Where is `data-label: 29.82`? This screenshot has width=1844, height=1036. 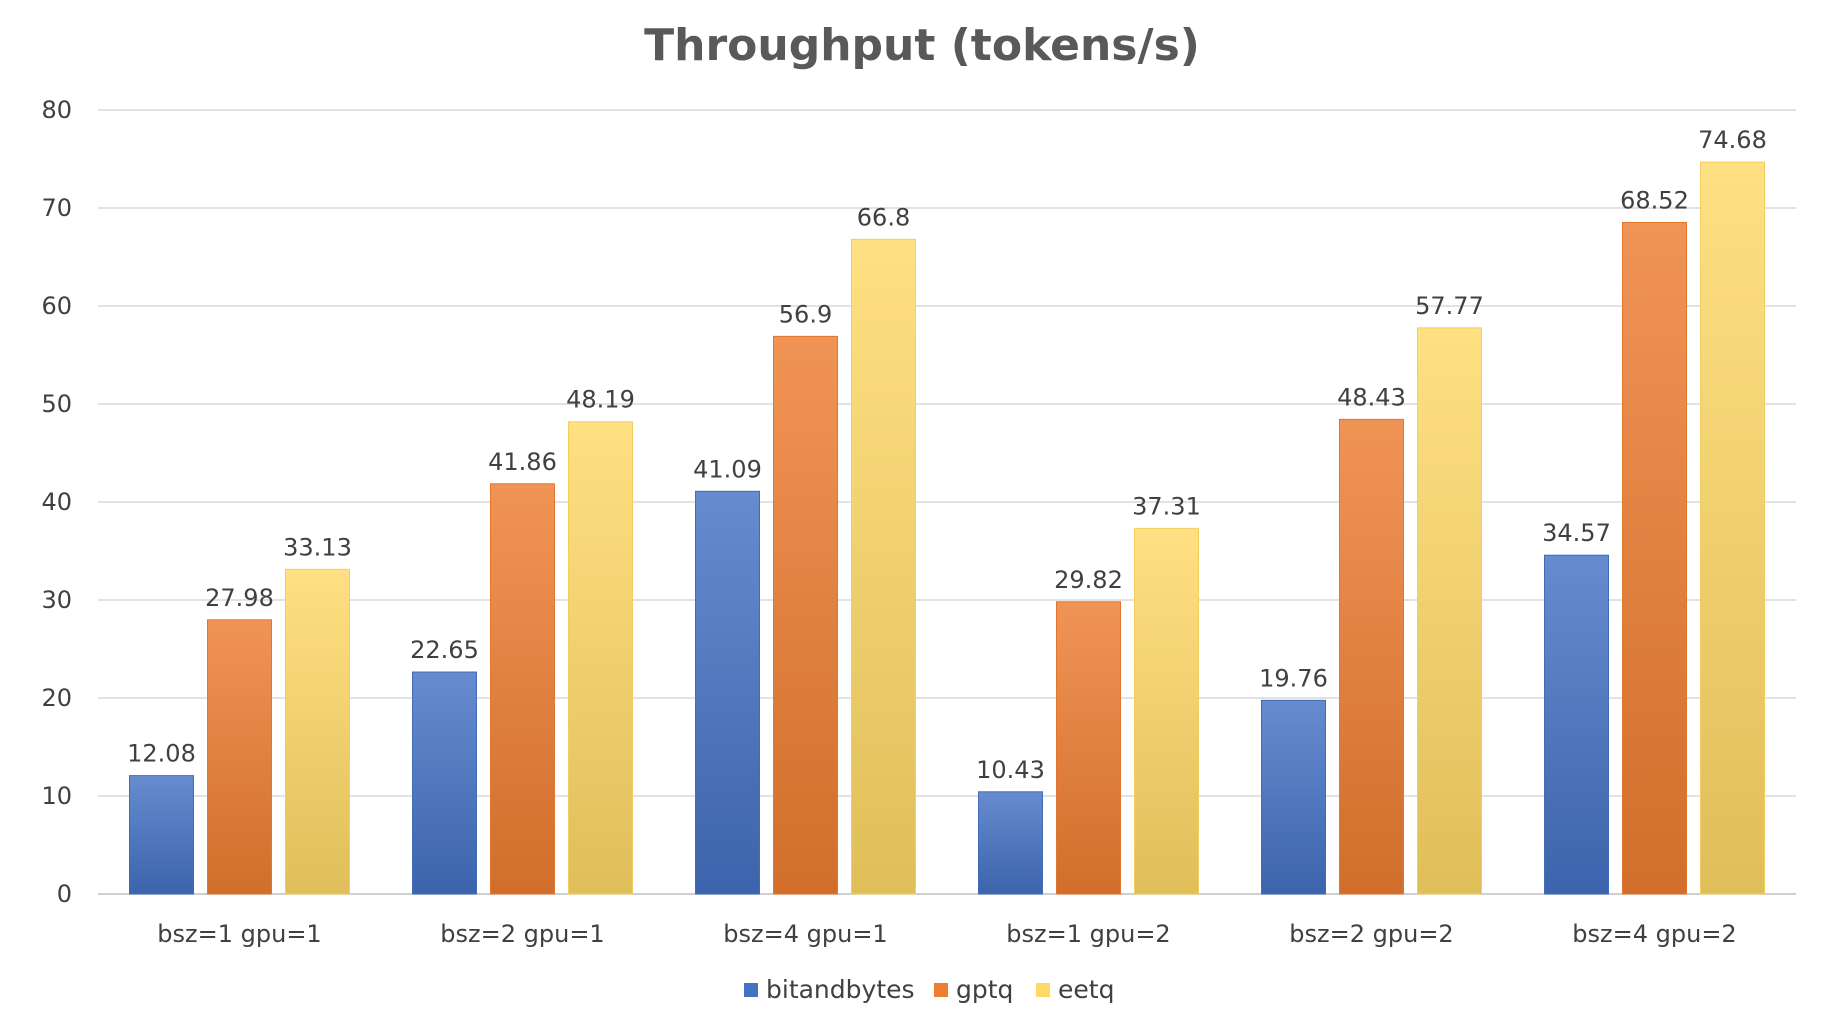 data-label: 29.82 is located at coordinates (1088, 580).